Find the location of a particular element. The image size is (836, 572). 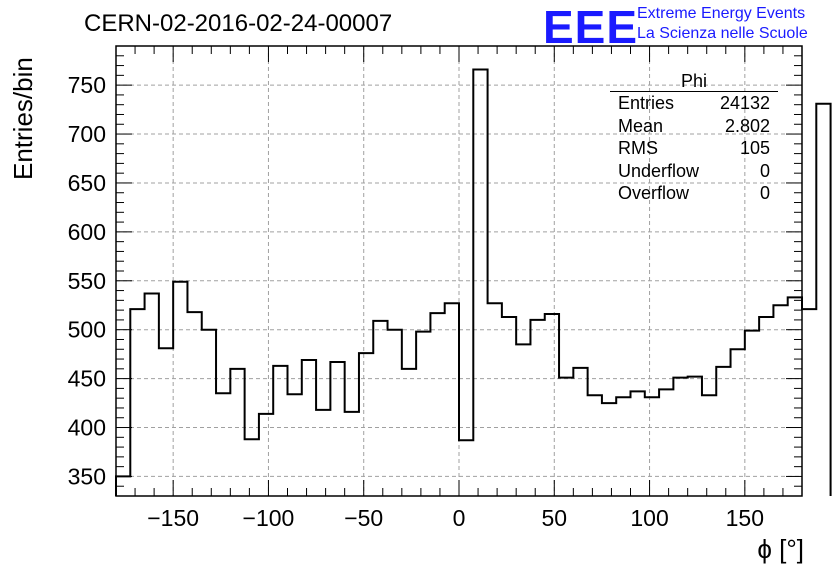

y-tick-label: 450 is located at coordinates (87, 379).